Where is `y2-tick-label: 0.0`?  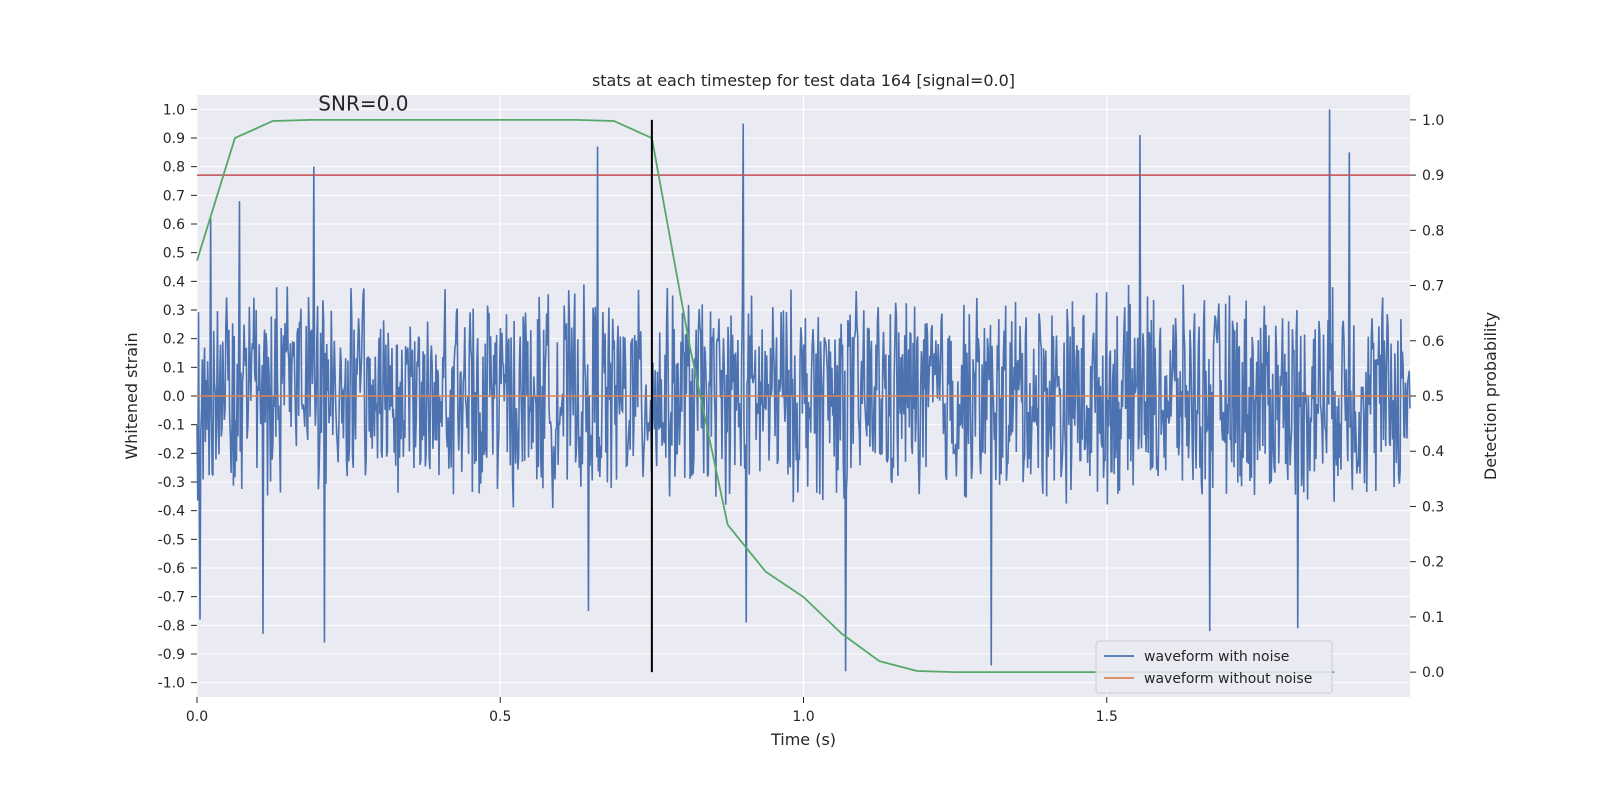
y2-tick-label: 0.0 is located at coordinates (1433, 673).